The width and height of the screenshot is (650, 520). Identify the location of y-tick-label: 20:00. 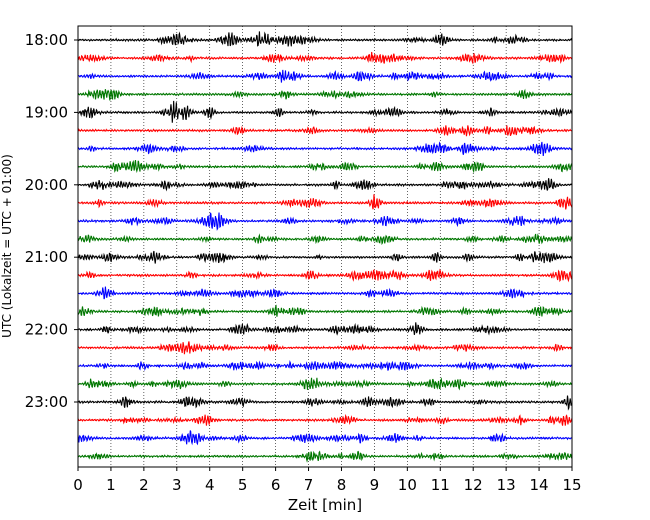
(46, 185).